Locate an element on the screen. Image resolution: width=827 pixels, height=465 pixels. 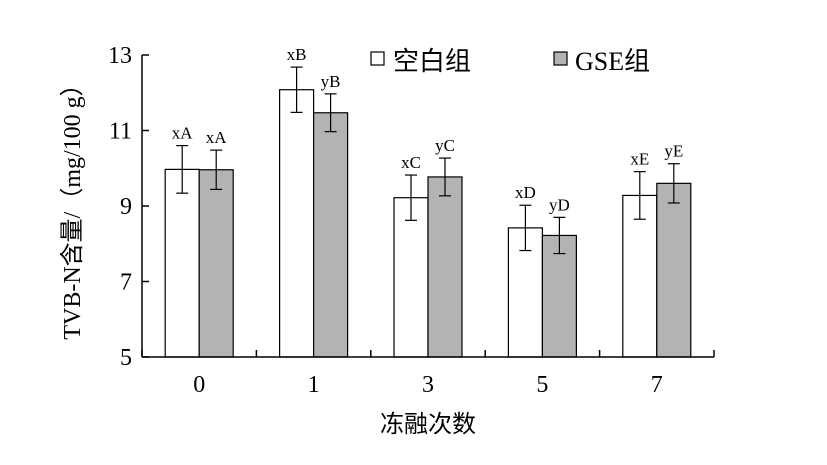
x-tick-label: 0 is located at coordinates (199, 385).